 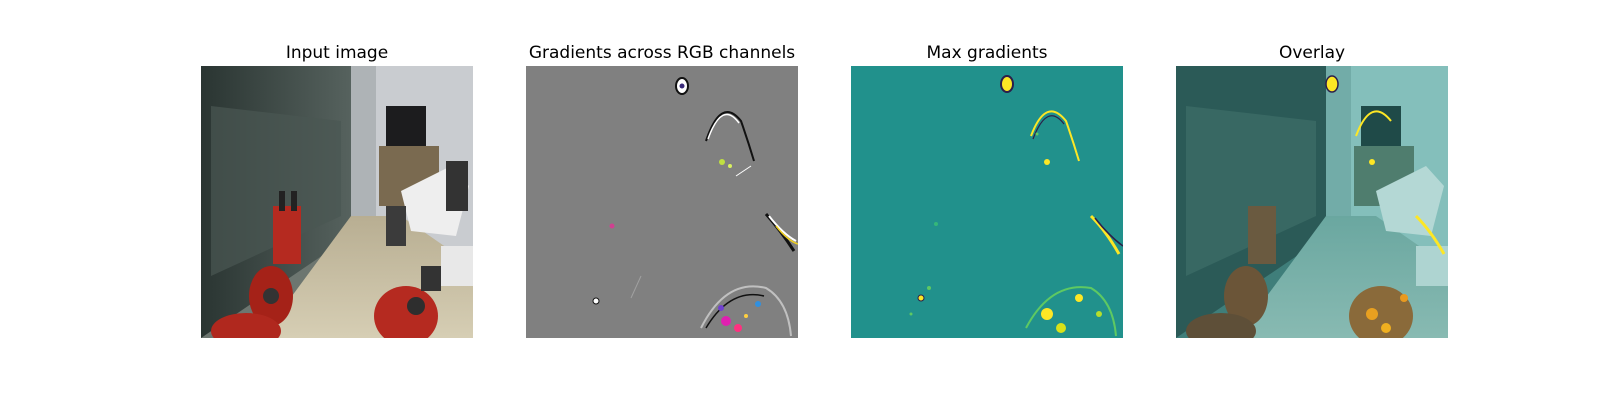 I want to click on panel-title: Gradients across RGB channels, so click(x=662, y=53).